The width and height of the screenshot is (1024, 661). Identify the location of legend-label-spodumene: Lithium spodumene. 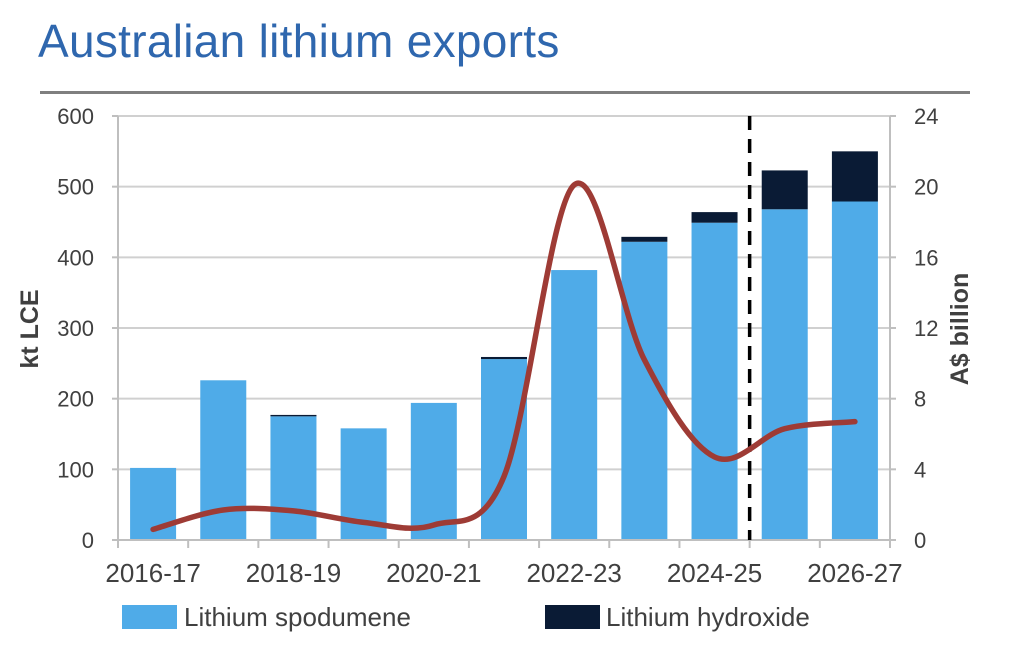
(297, 617).